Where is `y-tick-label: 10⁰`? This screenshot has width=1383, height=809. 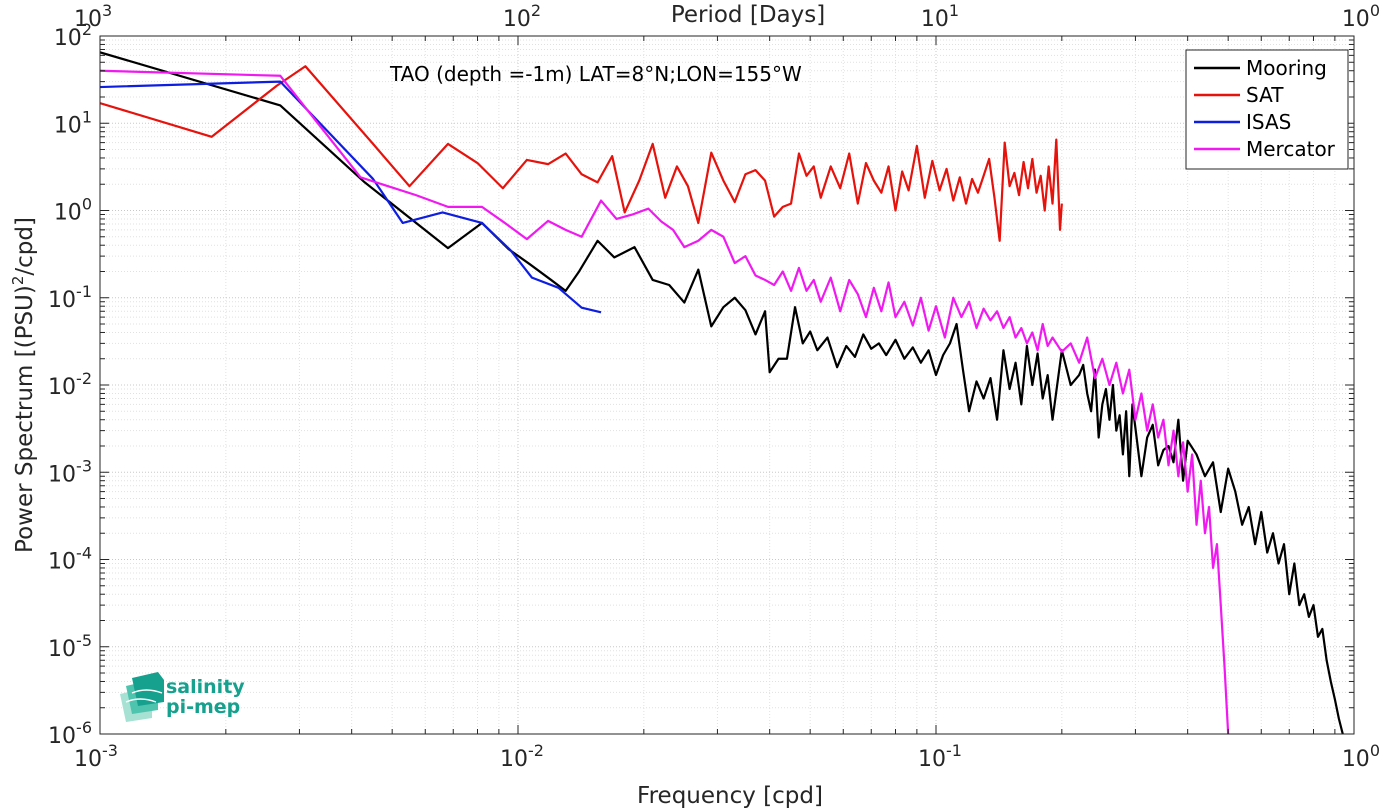
y-tick-label: 10⁰ is located at coordinates (73, 210).